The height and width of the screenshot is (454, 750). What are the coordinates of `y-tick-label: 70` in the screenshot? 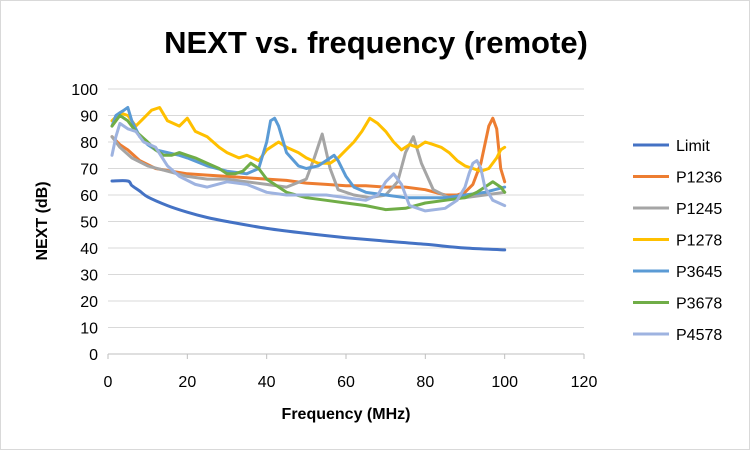 It's located at (89, 170).